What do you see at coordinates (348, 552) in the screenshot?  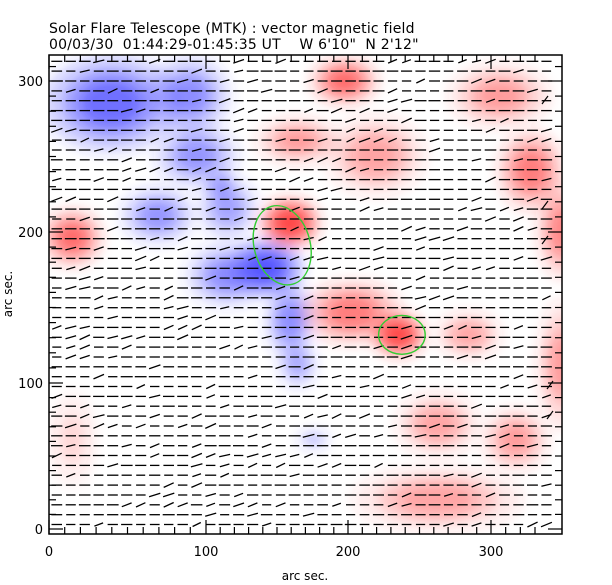 I see `x-tick-label: 200` at bounding box center [348, 552].